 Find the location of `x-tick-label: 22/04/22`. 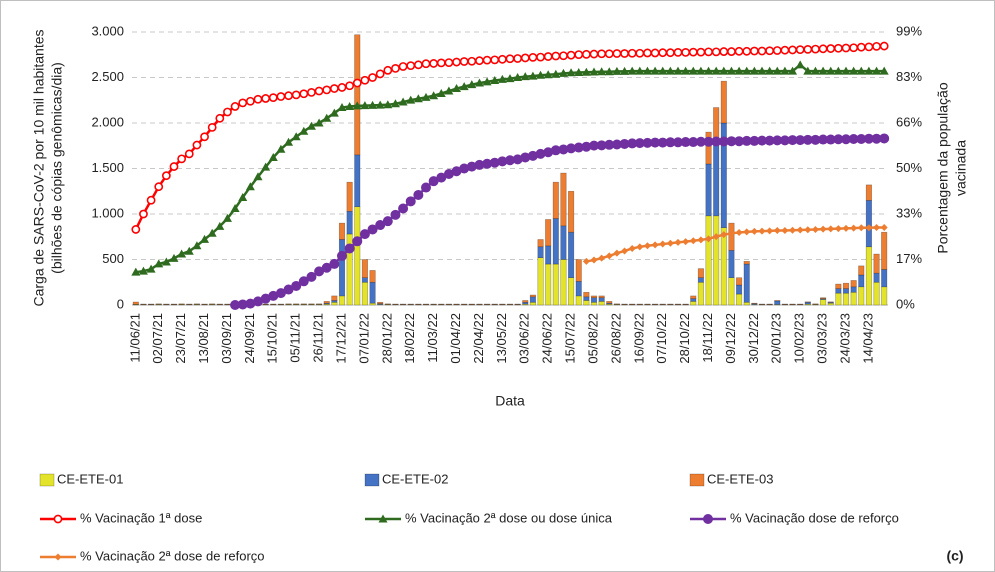

x-tick-label: 22/04/22 is located at coordinates (478, 338).